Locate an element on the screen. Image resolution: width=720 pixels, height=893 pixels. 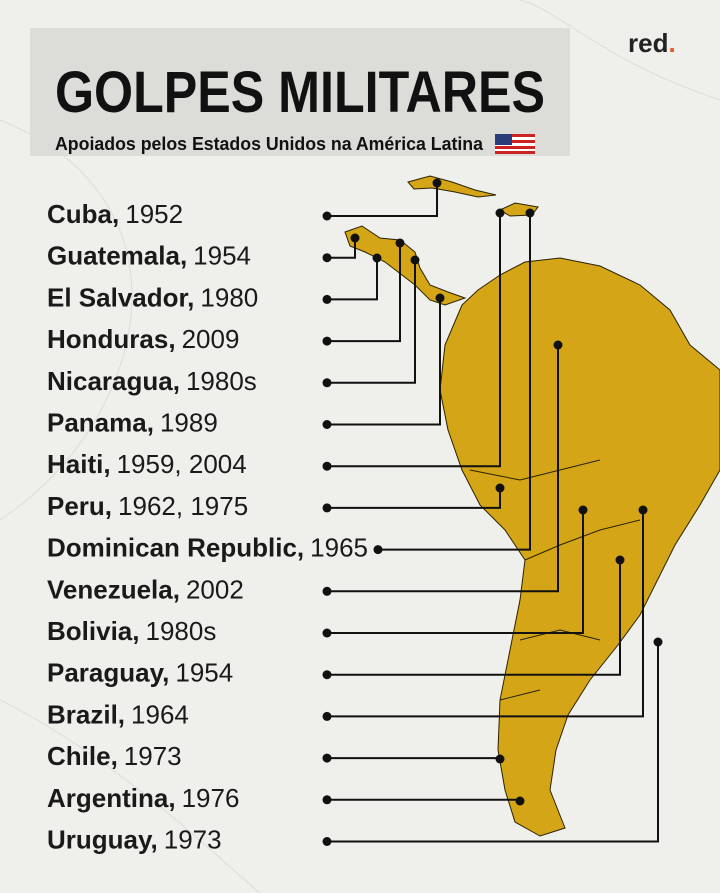
item-label: Argentina, 1976 is located at coordinates (143, 798).